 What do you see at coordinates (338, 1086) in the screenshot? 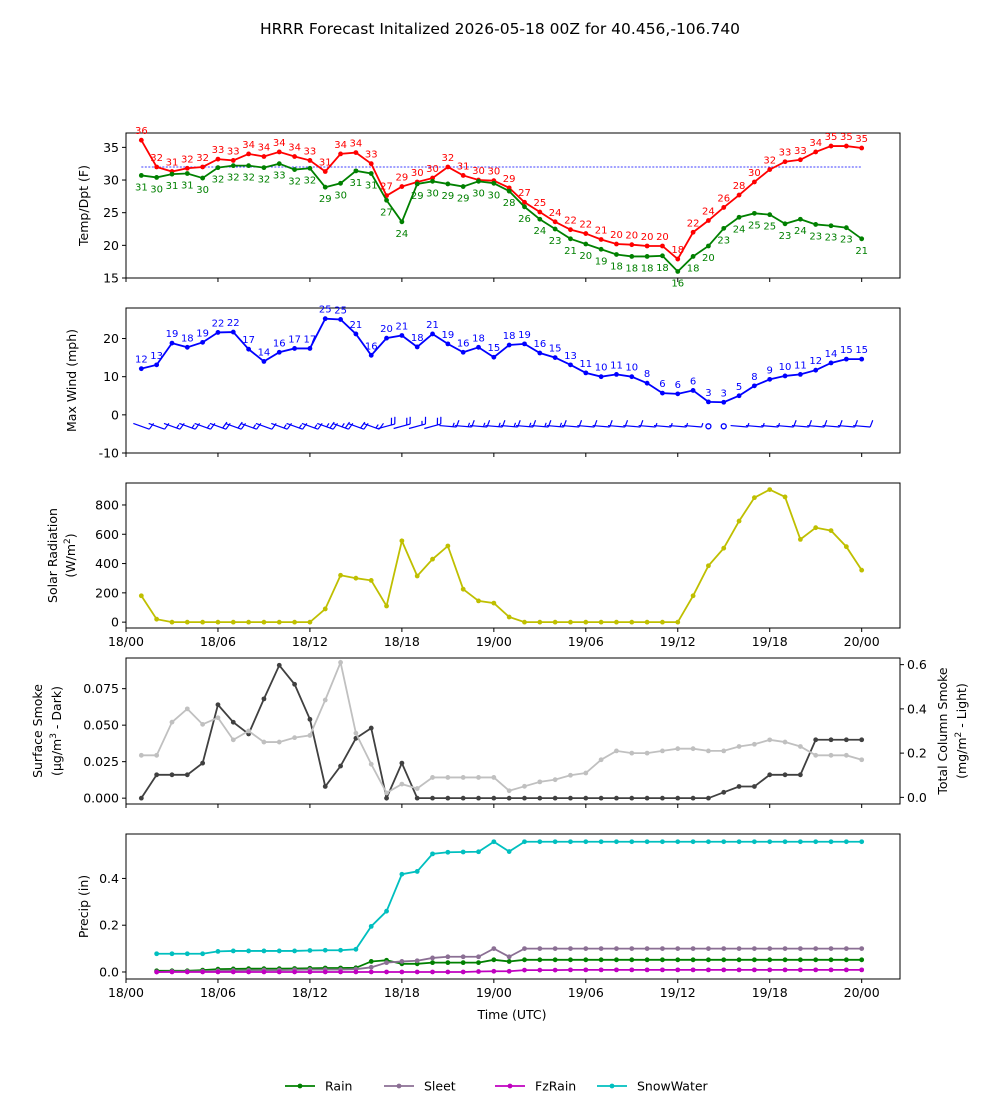
I see `legend-label-rain: Rain` at bounding box center [338, 1086].